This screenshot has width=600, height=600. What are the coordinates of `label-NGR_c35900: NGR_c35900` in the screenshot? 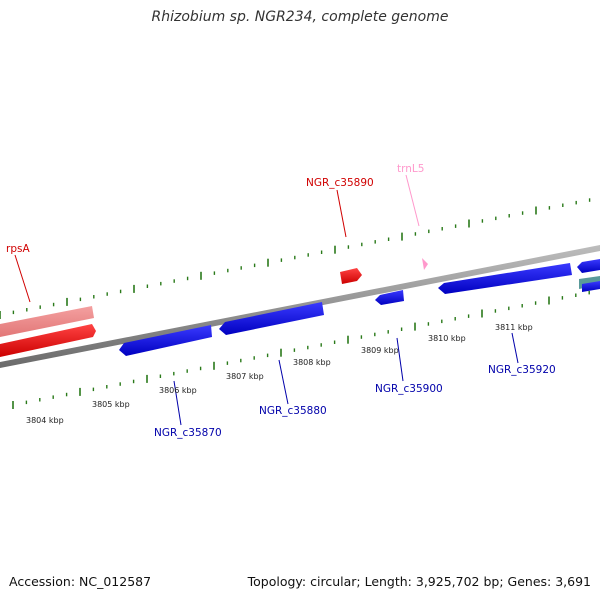 It's located at (409, 389).